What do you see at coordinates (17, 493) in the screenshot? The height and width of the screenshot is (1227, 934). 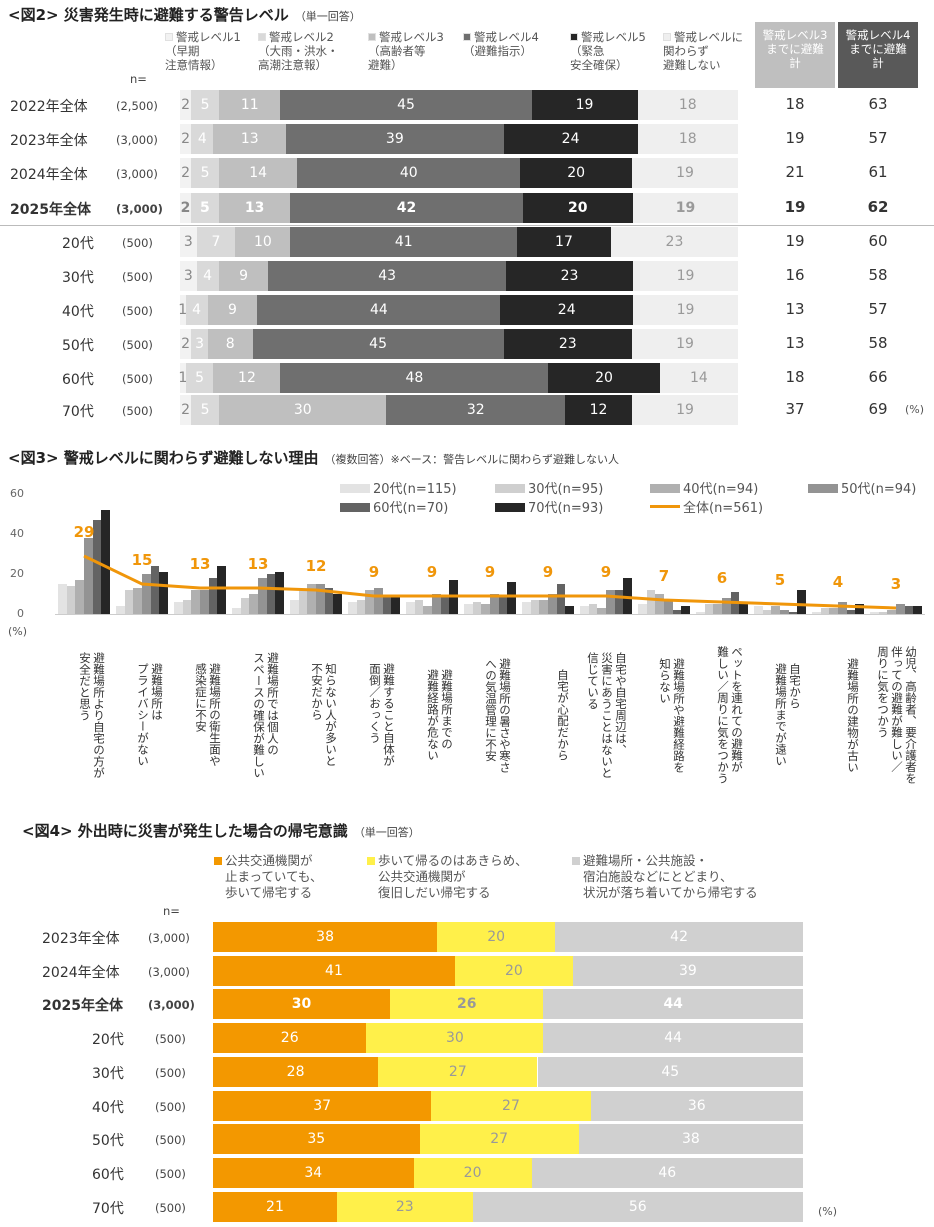 I see `y-tick-label: 60` at bounding box center [17, 493].